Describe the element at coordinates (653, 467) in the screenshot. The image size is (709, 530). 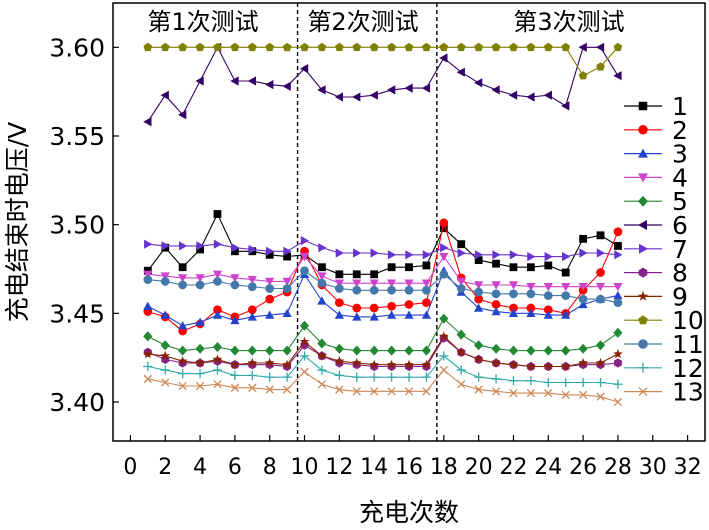
I see `x-tick-label: 30` at that location.